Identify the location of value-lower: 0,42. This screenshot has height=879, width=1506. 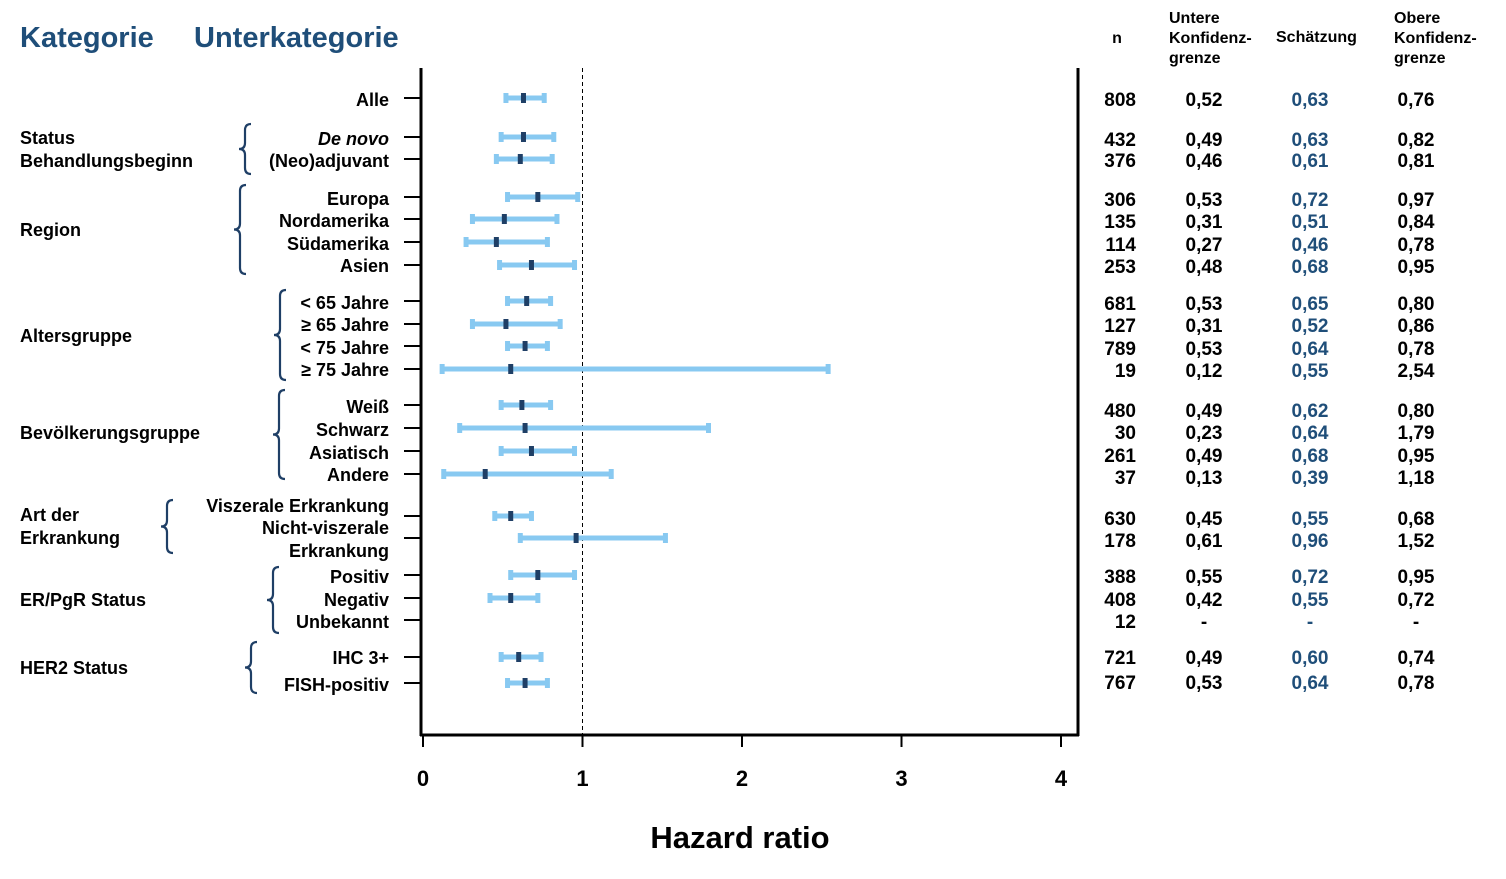
(1204, 600).